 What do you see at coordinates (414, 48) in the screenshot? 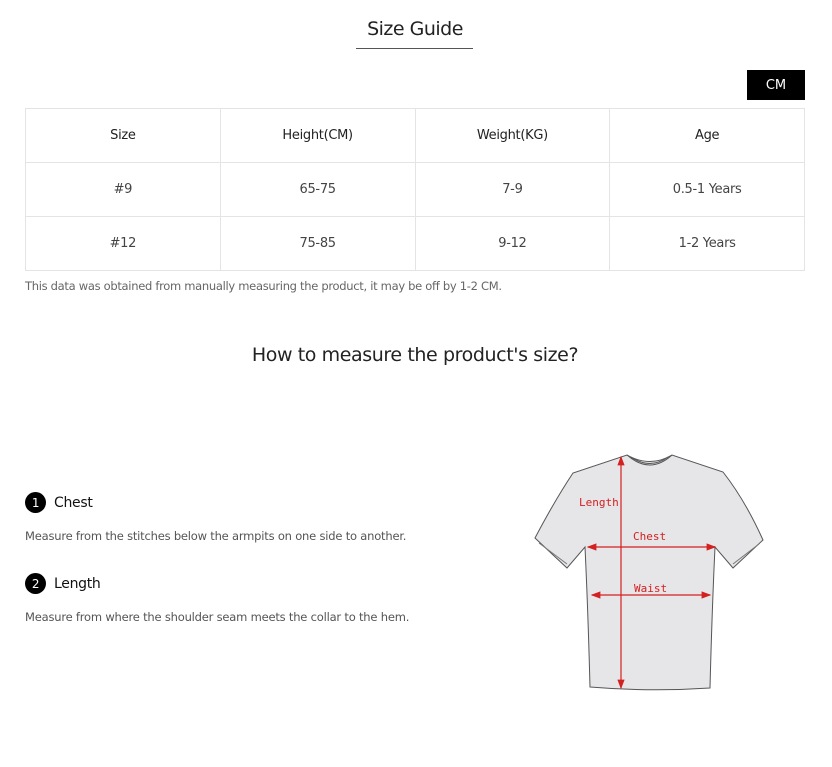
I see `title-underline` at bounding box center [414, 48].